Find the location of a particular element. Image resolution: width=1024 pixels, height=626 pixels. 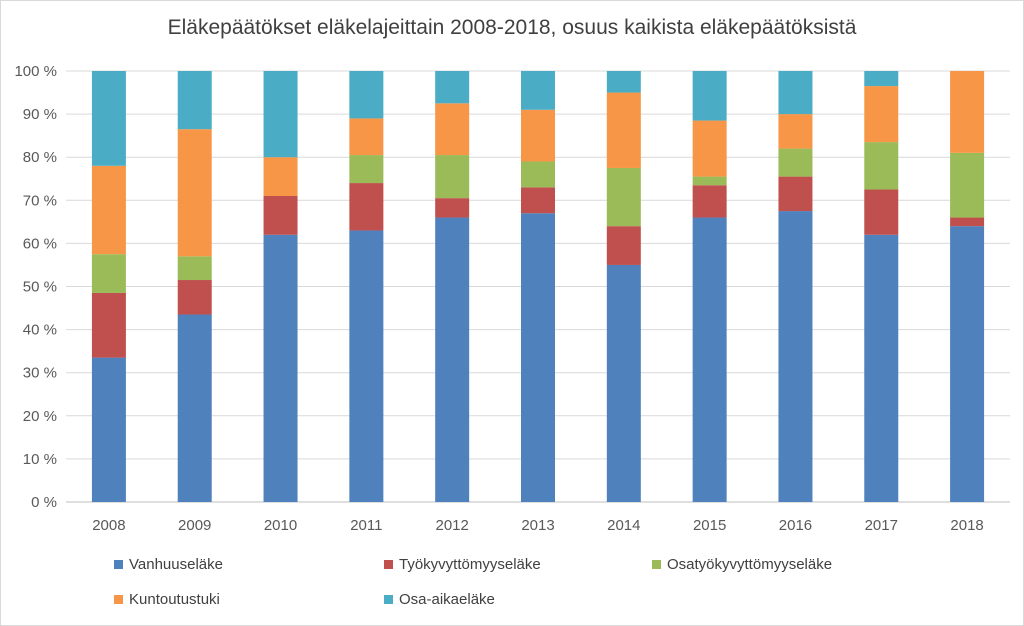

y-tick-label: 80 % is located at coordinates (40, 157).